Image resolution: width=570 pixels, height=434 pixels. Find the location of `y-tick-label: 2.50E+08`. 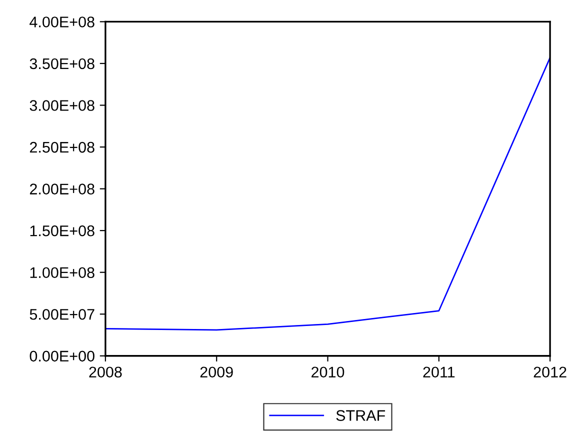

y-tick-label: 2.50E+08 is located at coordinates (62, 147).